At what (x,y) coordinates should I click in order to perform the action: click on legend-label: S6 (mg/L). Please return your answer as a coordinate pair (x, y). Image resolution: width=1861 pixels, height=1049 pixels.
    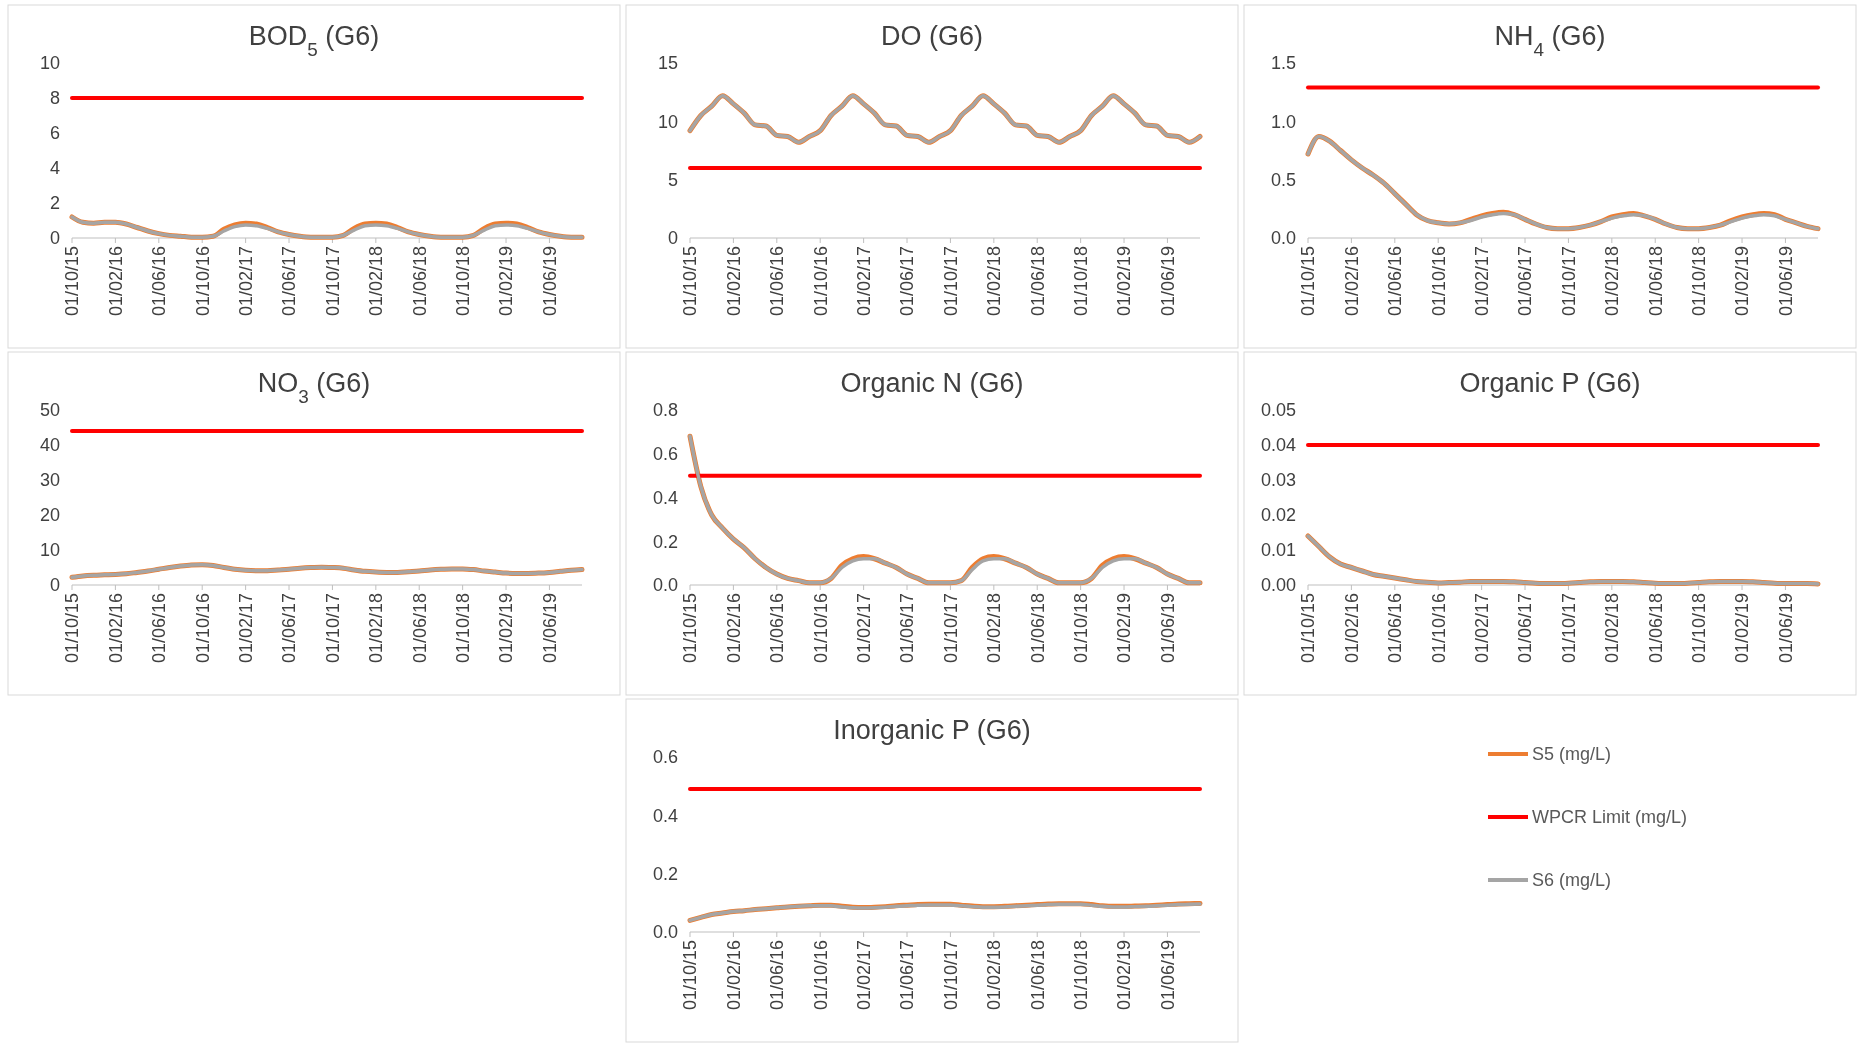
    Looking at the image, I should click on (1572, 880).